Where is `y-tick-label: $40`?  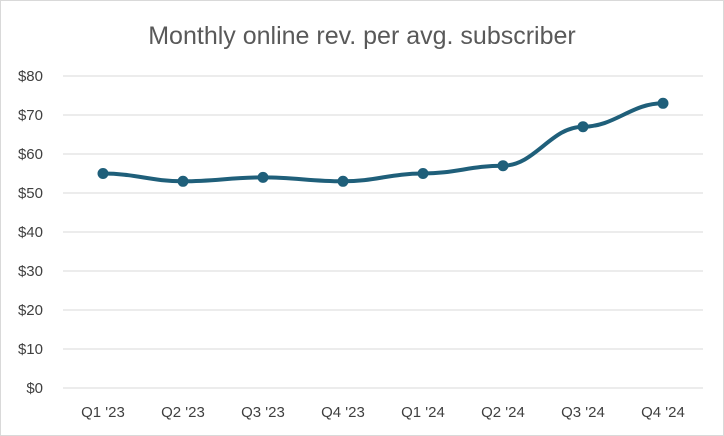 y-tick-label: $40 is located at coordinates (30, 232).